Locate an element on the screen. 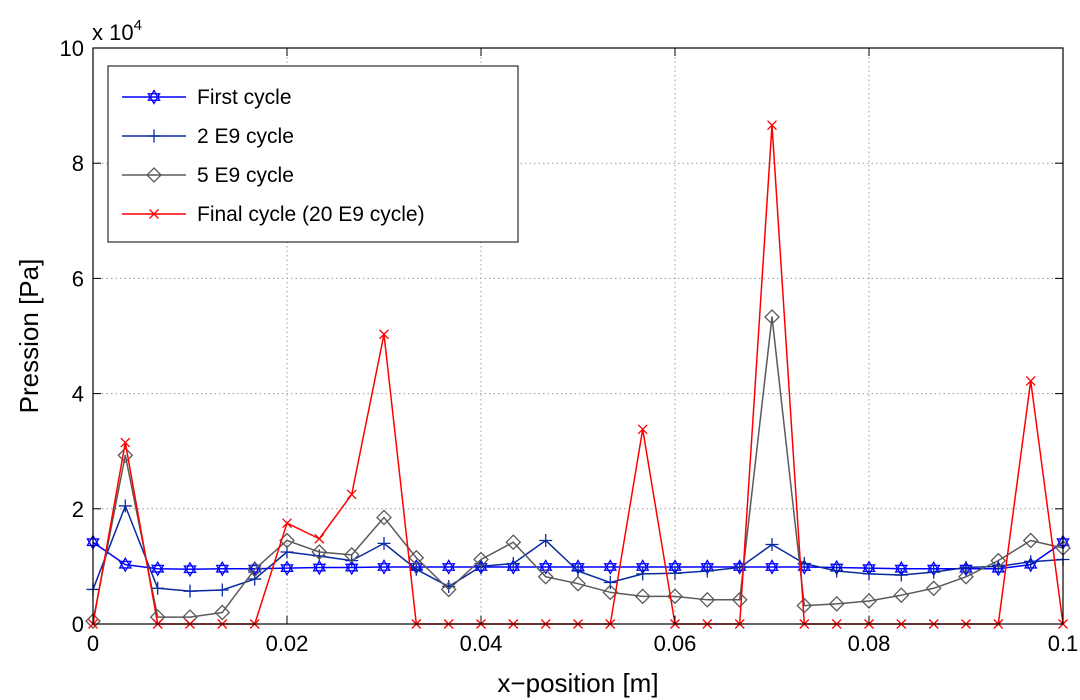 The height and width of the screenshot is (700, 1080). y-axis-exponent: x 104 is located at coordinates (117, 31).